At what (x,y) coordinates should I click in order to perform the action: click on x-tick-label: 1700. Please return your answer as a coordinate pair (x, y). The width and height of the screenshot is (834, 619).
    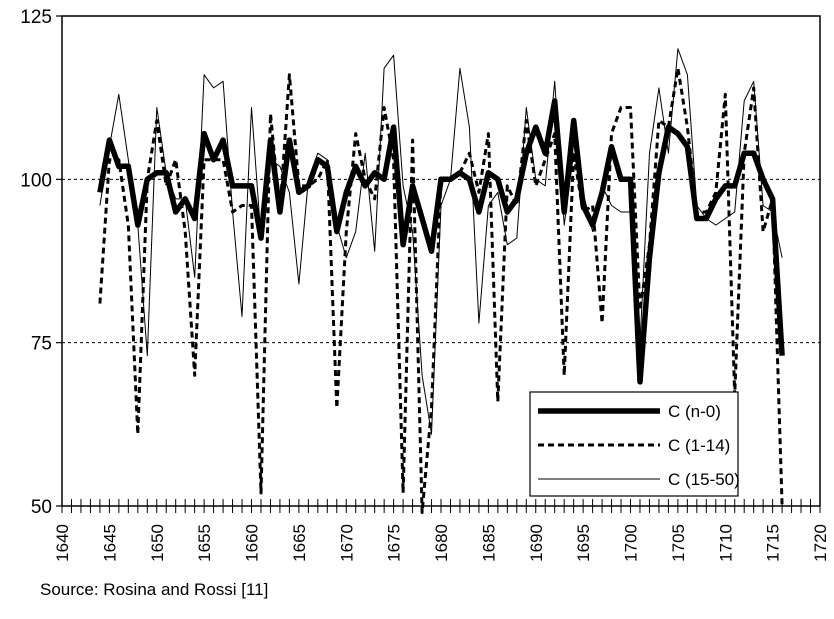
    Looking at the image, I should click on (631, 543).